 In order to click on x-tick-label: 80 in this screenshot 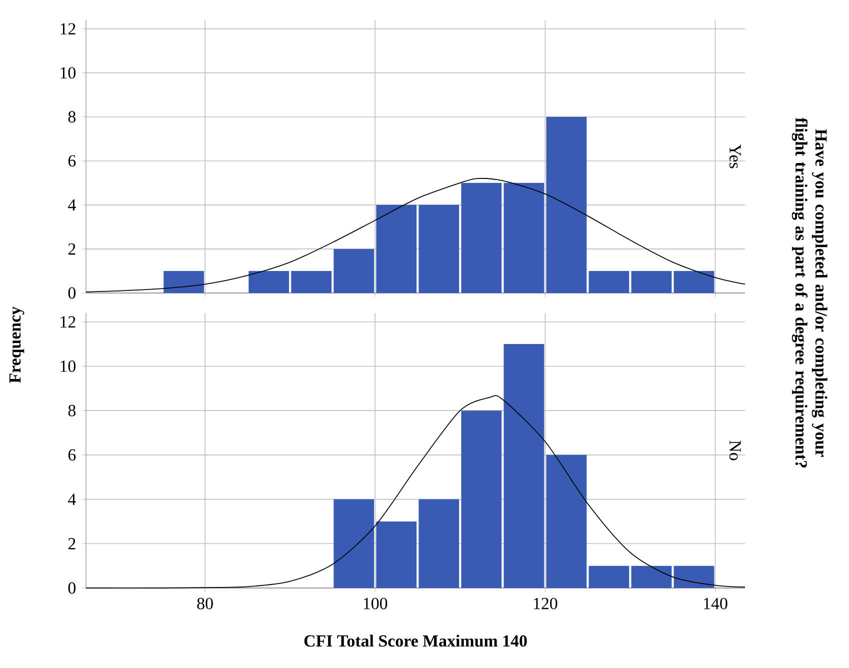, I will do `click(205, 604)`.